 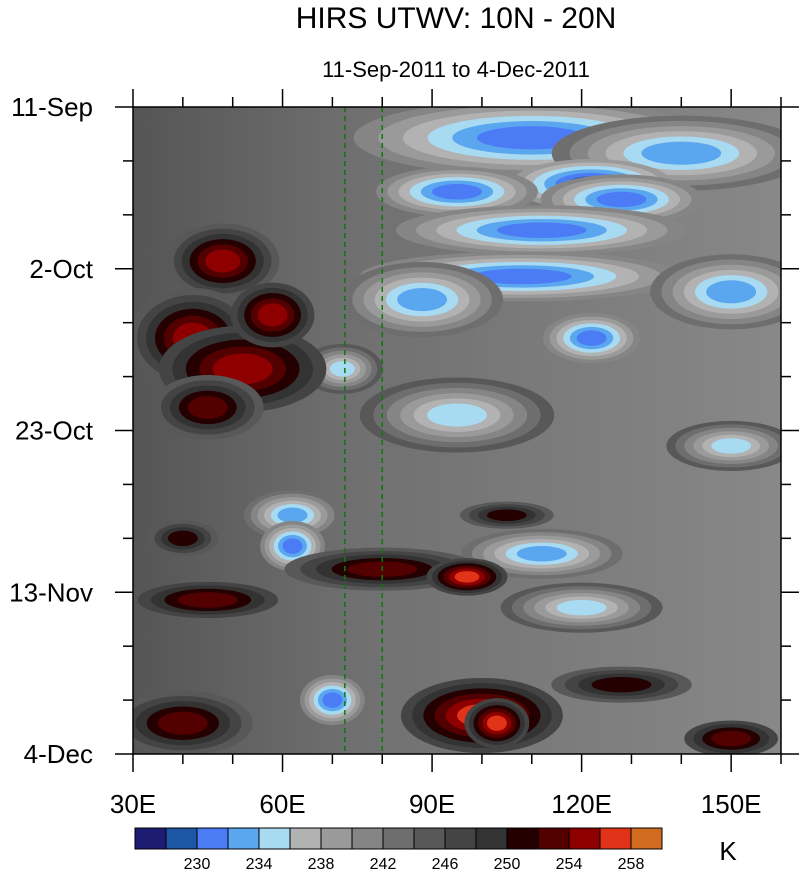 What do you see at coordinates (51, 592) in the screenshot?
I see `y-tick-label: 13-Nov` at bounding box center [51, 592].